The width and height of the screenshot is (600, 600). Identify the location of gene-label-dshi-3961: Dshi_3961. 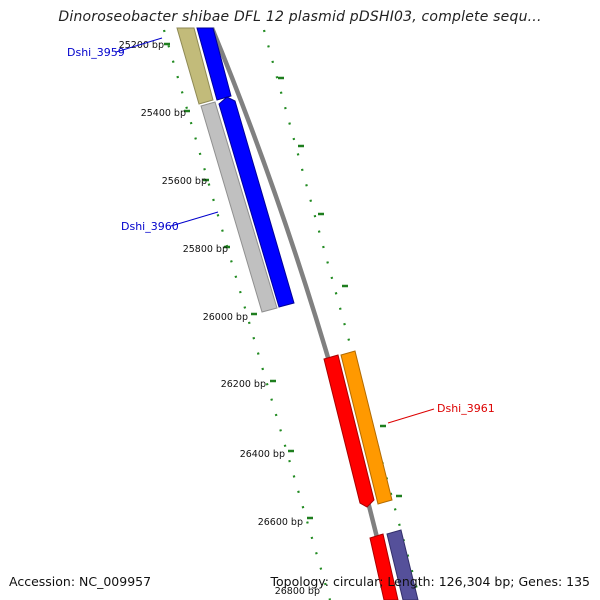
(466, 408).